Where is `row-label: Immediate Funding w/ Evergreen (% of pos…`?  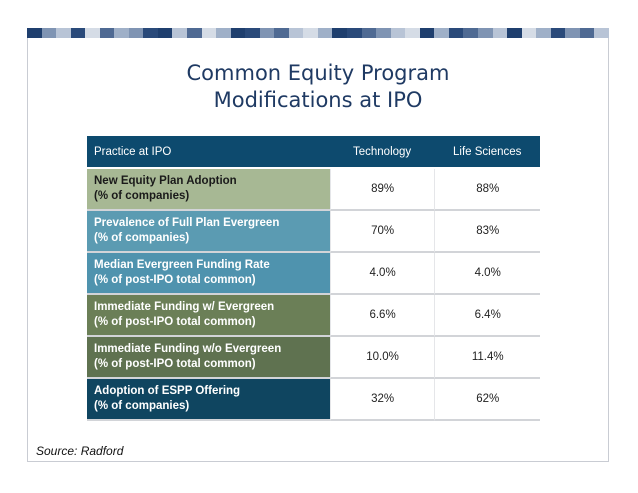 row-label: Immediate Funding w/ Evergreen (% of pos… is located at coordinates (208, 316).